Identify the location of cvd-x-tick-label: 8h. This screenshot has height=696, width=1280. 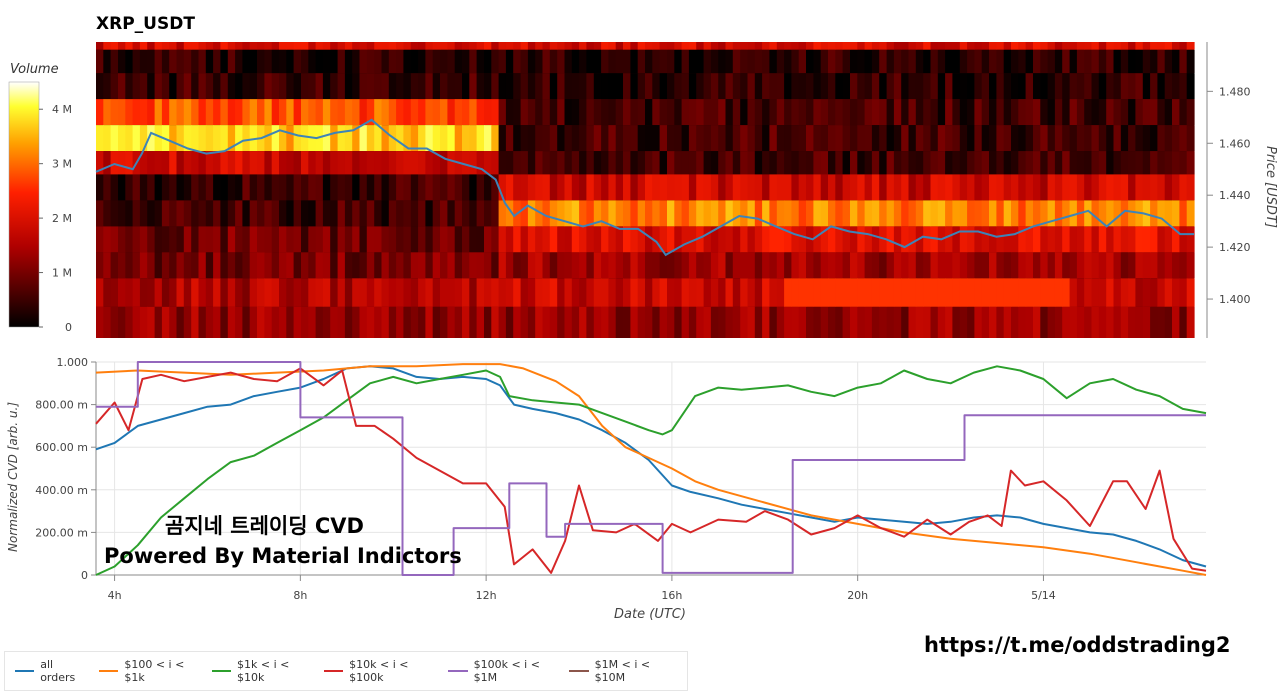
(300, 595).